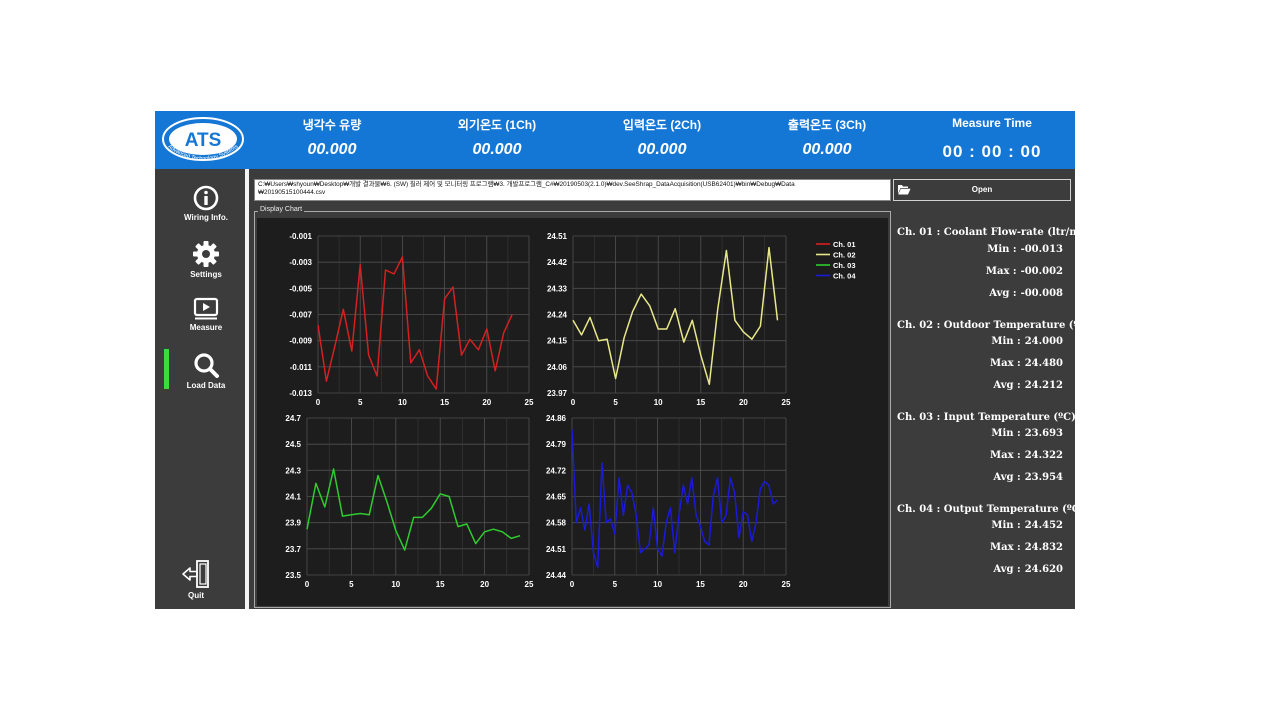 This screenshot has height=720, width=1280. Describe the element at coordinates (556, 575) in the screenshot. I see `chart4-ytick-label: 24.44` at that location.